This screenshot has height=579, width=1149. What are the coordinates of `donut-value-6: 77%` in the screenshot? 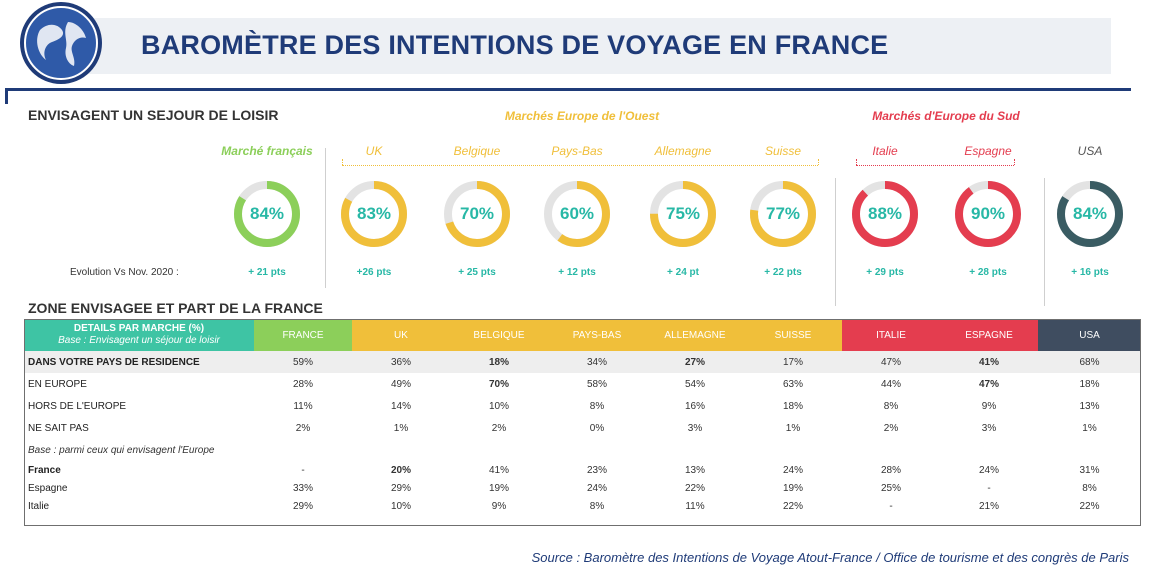 It's located at (783, 213).